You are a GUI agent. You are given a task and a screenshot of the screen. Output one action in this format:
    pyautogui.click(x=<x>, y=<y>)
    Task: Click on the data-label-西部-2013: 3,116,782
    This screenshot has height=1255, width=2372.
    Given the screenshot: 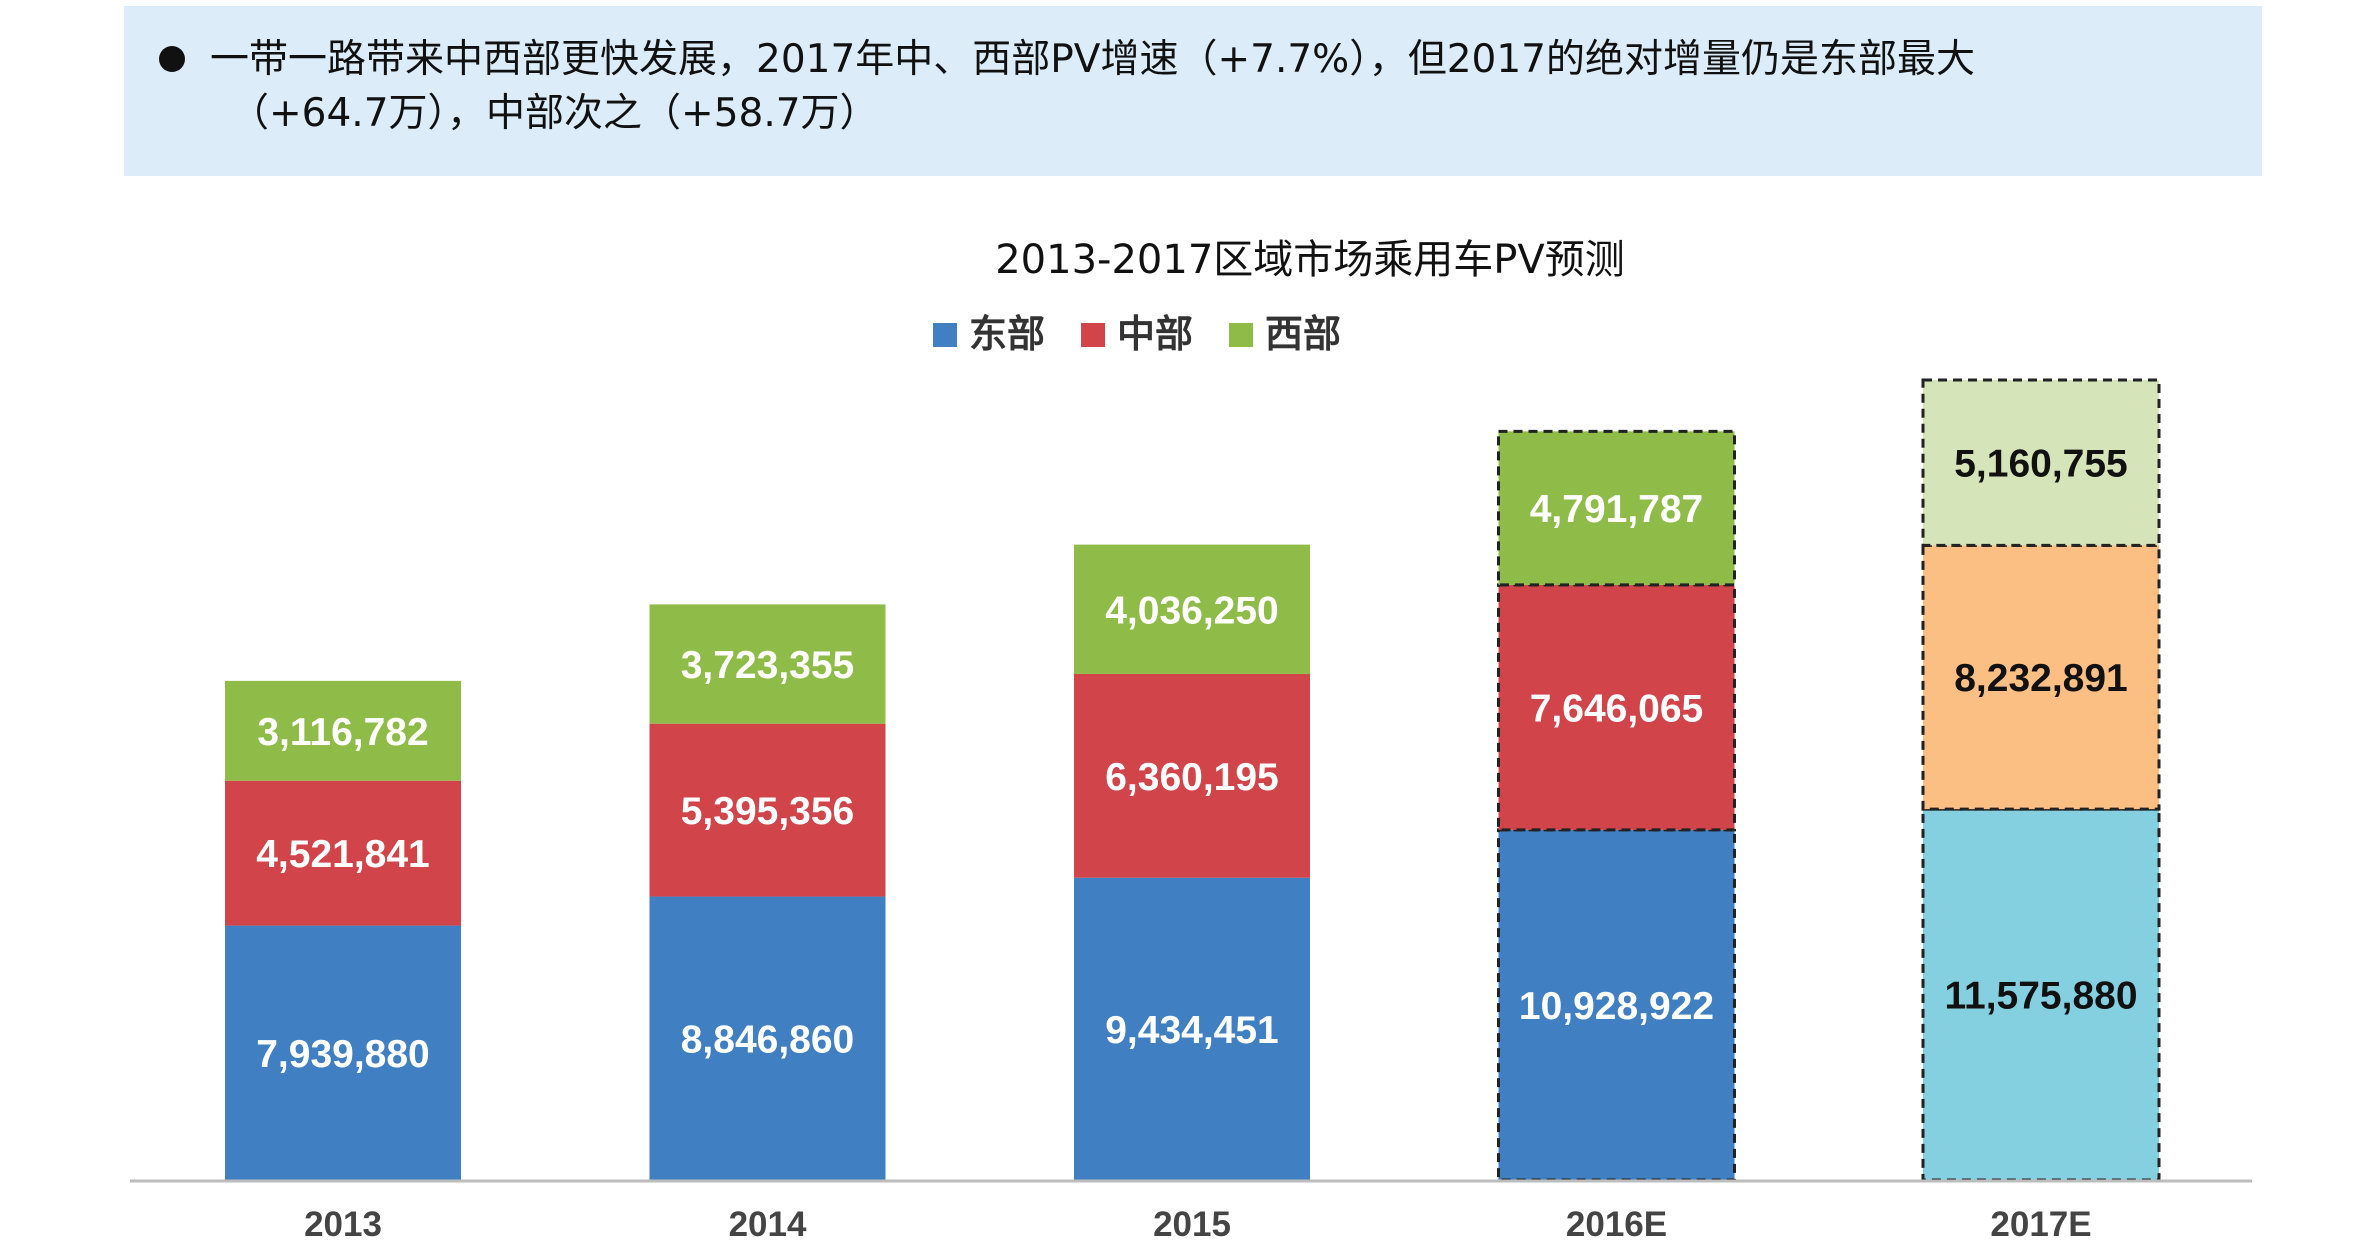 What is the action you would take?
    pyautogui.click(x=342, y=732)
    